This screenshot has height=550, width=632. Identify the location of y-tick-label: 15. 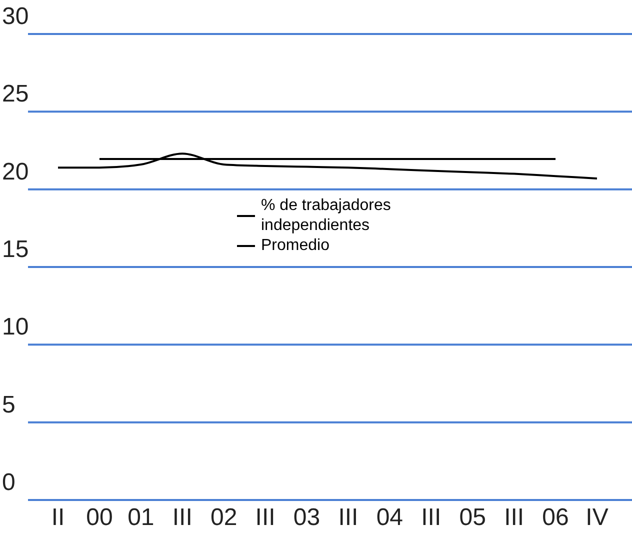
(15, 249).